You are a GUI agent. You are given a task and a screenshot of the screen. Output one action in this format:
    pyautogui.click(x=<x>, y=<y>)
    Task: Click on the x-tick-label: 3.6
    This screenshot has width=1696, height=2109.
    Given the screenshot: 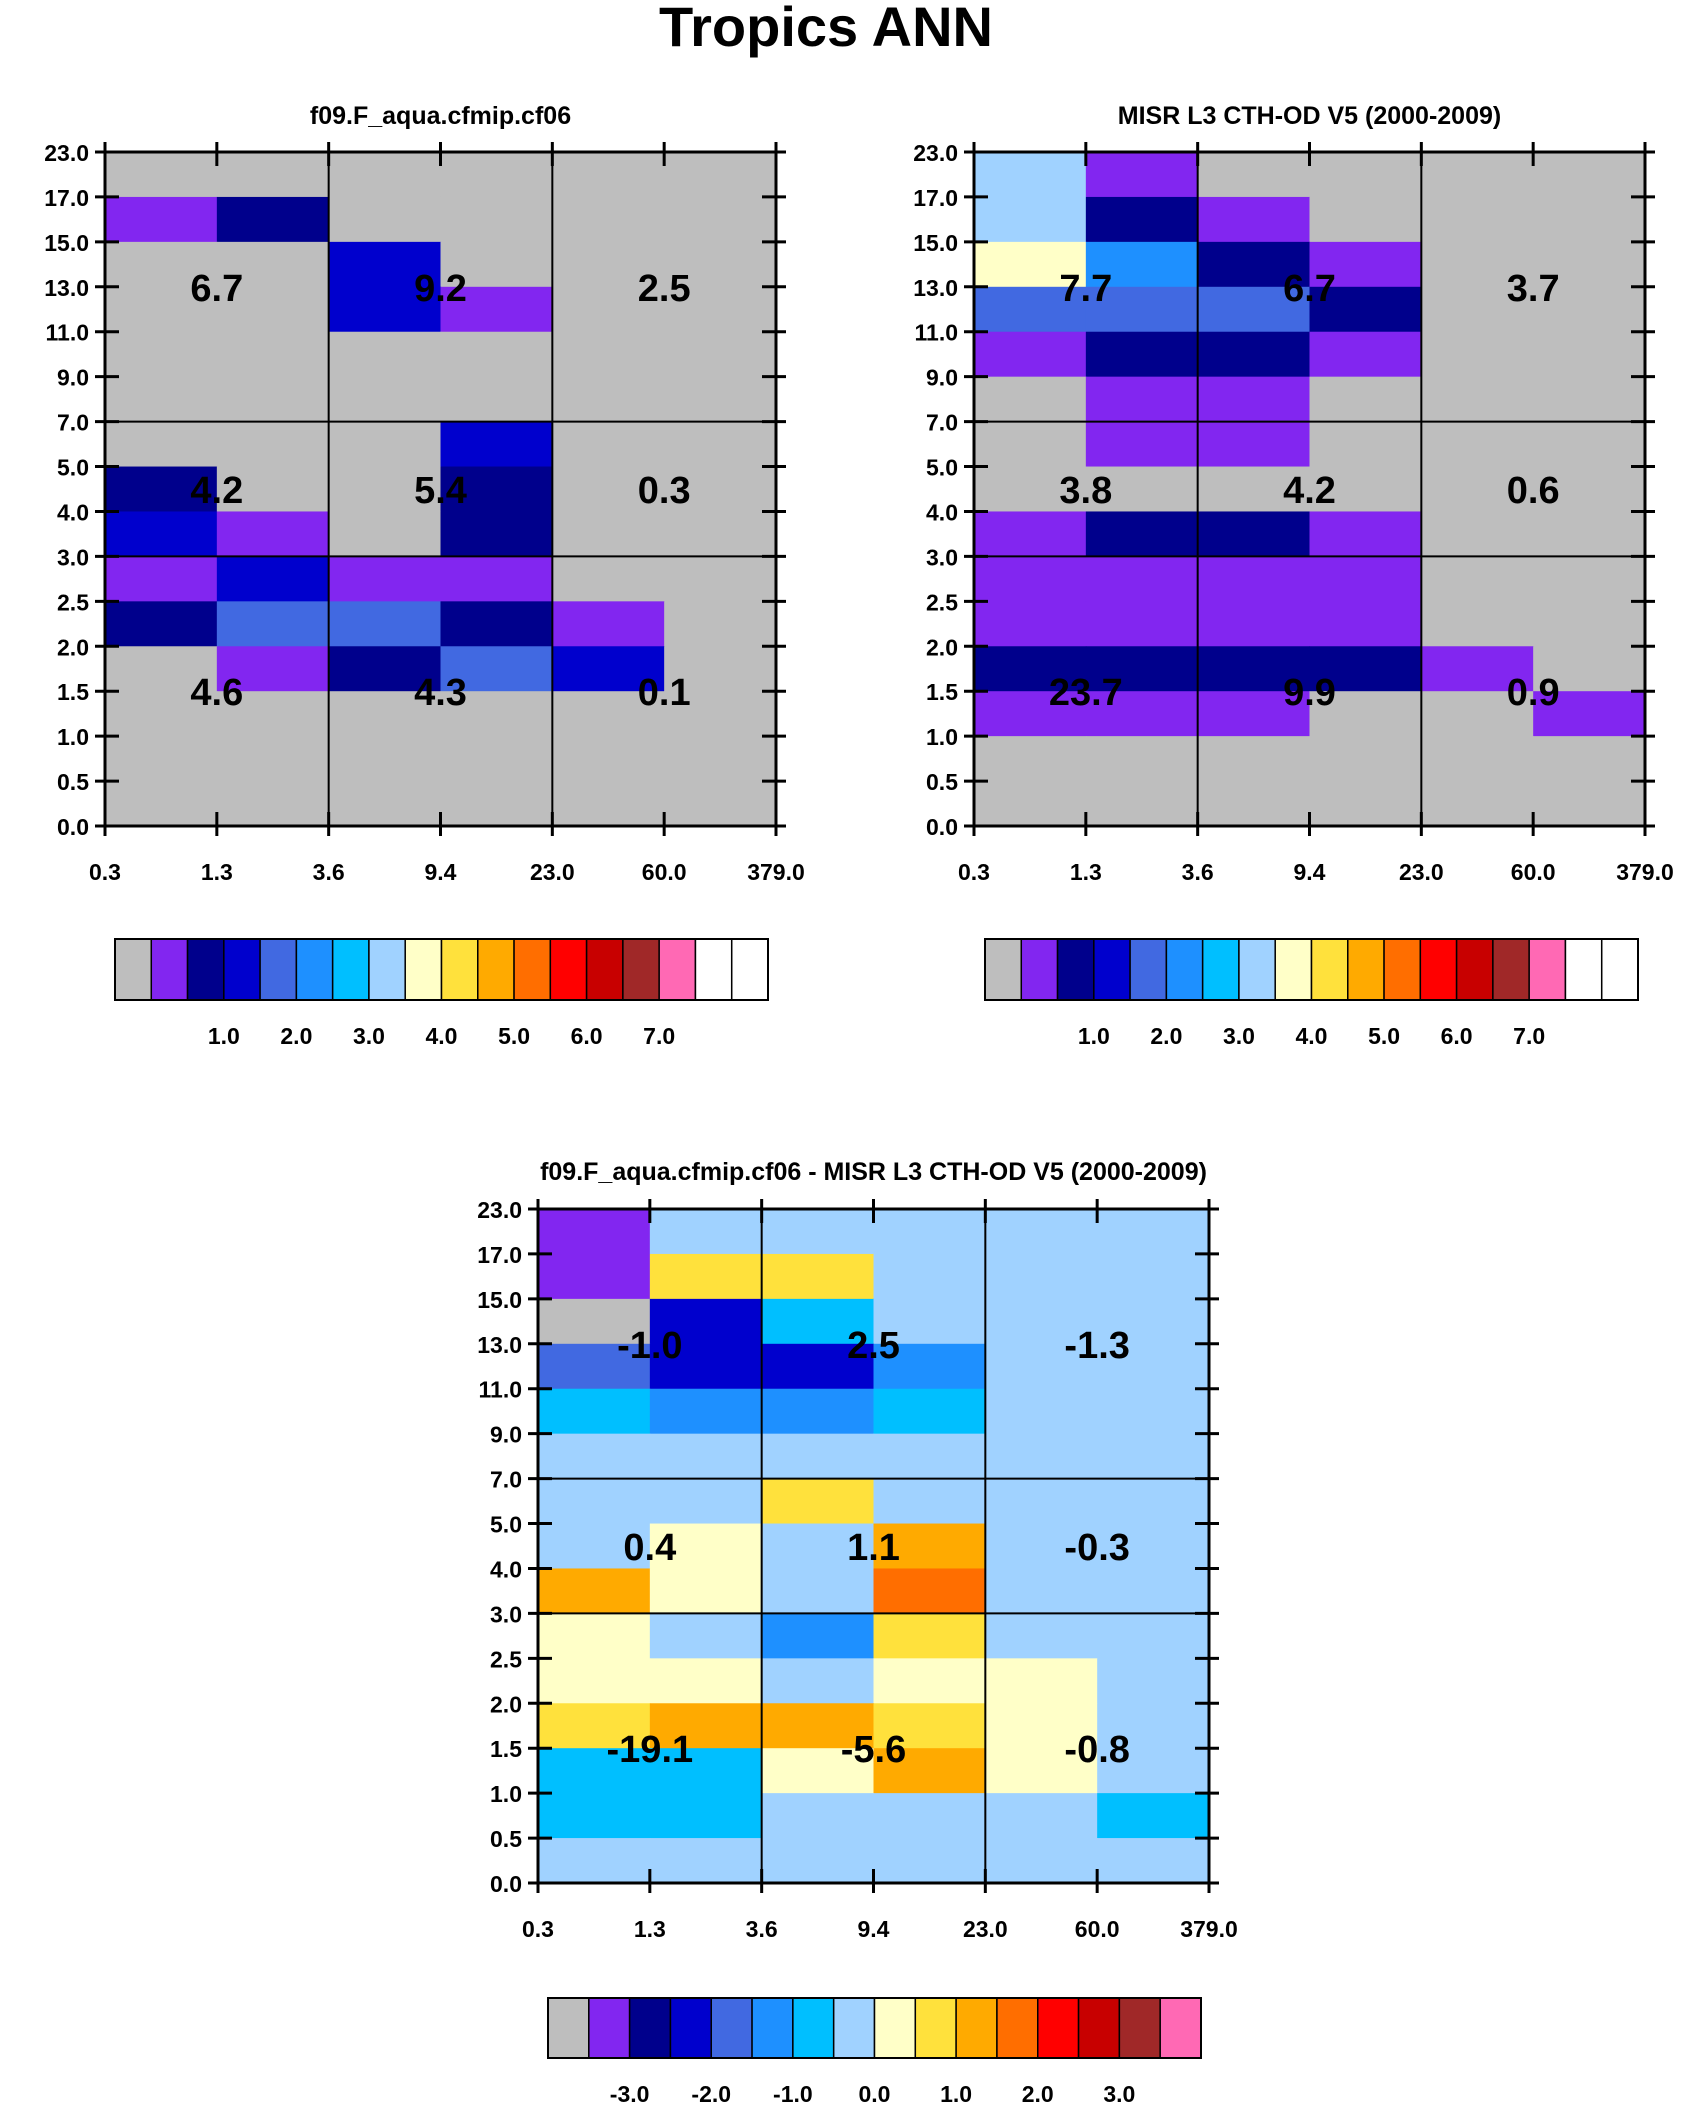 What is the action you would take?
    pyautogui.click(x=329, y=872)
    